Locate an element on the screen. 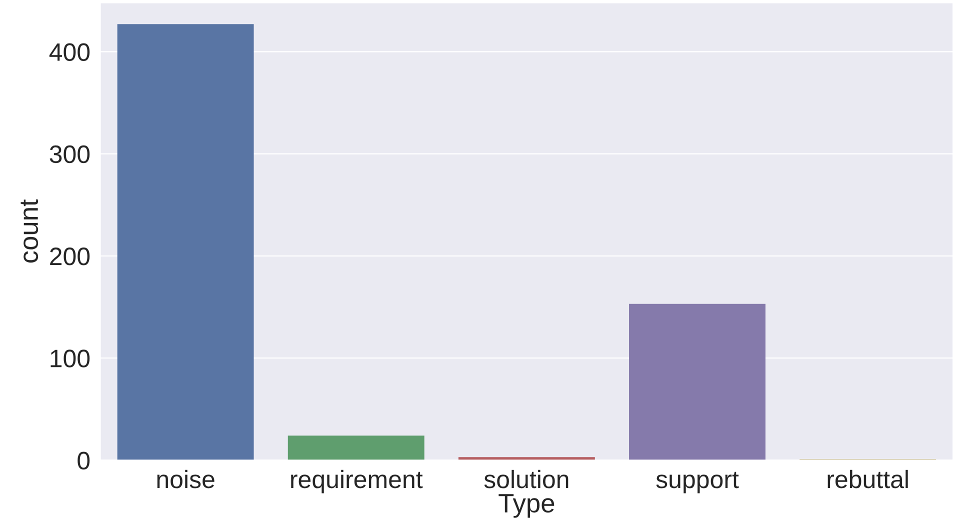 Image resolution: width=955 pixels, height=532 pixels. x-tick-label: support is located at coordinates (697, 483).